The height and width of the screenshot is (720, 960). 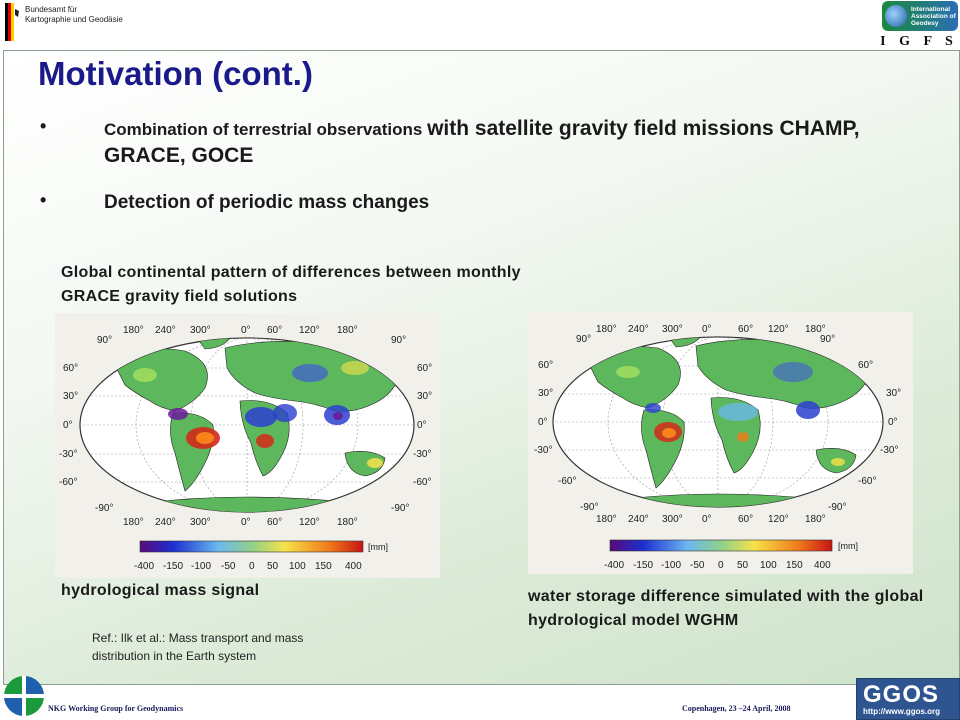 I want to click on bullet-1-part1: Combination of terrestrial observations, so click(x=266, y=129).